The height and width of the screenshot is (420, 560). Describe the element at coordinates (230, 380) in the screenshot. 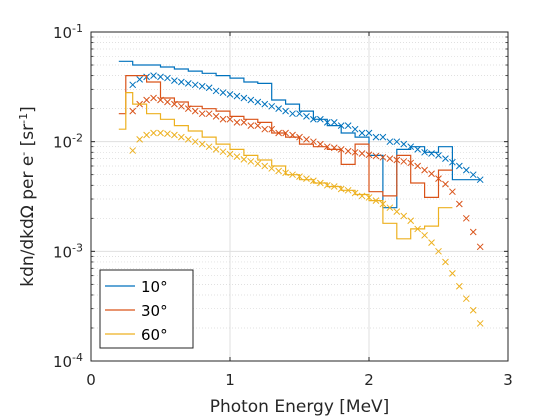

I see `x-tick-label: 1` at that location.